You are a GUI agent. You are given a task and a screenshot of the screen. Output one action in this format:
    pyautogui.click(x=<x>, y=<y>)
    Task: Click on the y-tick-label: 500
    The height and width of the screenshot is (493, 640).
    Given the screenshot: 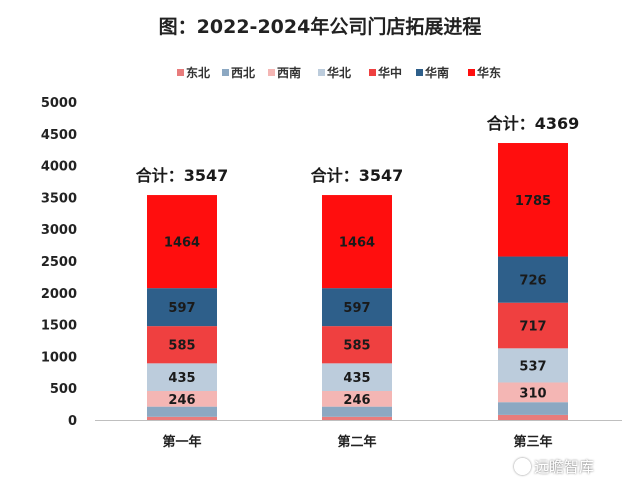 What is the action you would take?
    pyautogui.click(x=63, y=389)
    